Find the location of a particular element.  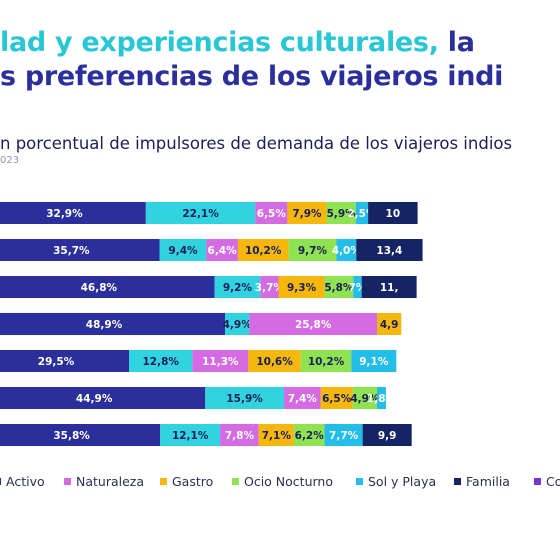

bar-label-r5-s5: 10,2% is located at coordinates (326, 362).